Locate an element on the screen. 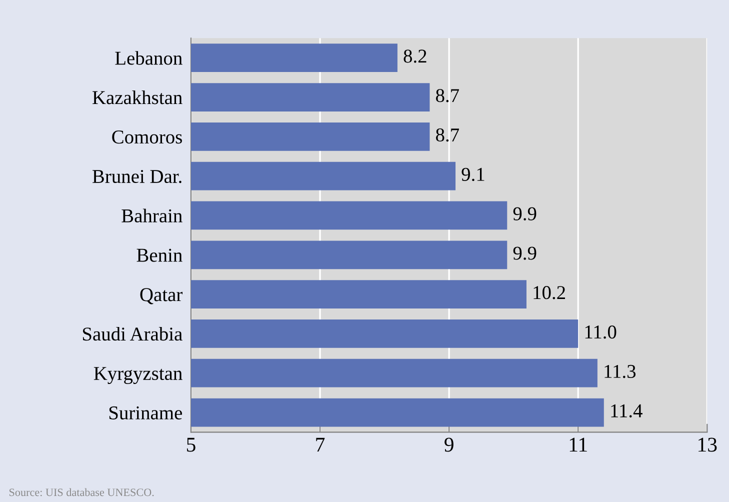 Image resolution: width=729 pixels, height=502 pixels. y-tick-label: Brunei Dar. is located at coordinates (137, 177).